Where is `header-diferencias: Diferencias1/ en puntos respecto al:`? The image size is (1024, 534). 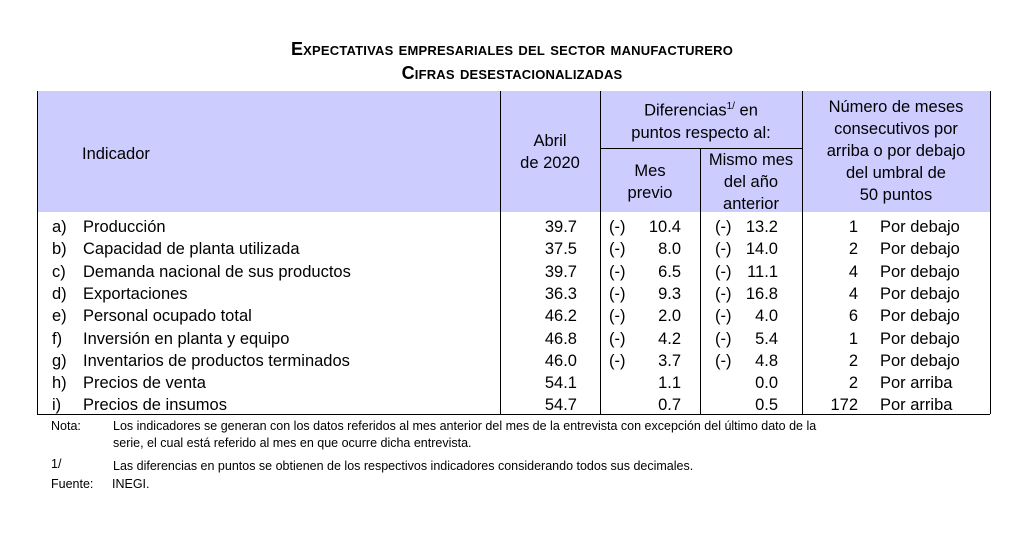 header-diferencias: Diferencias1/ en puntos respecto al: is located at coordinates (701, 120).